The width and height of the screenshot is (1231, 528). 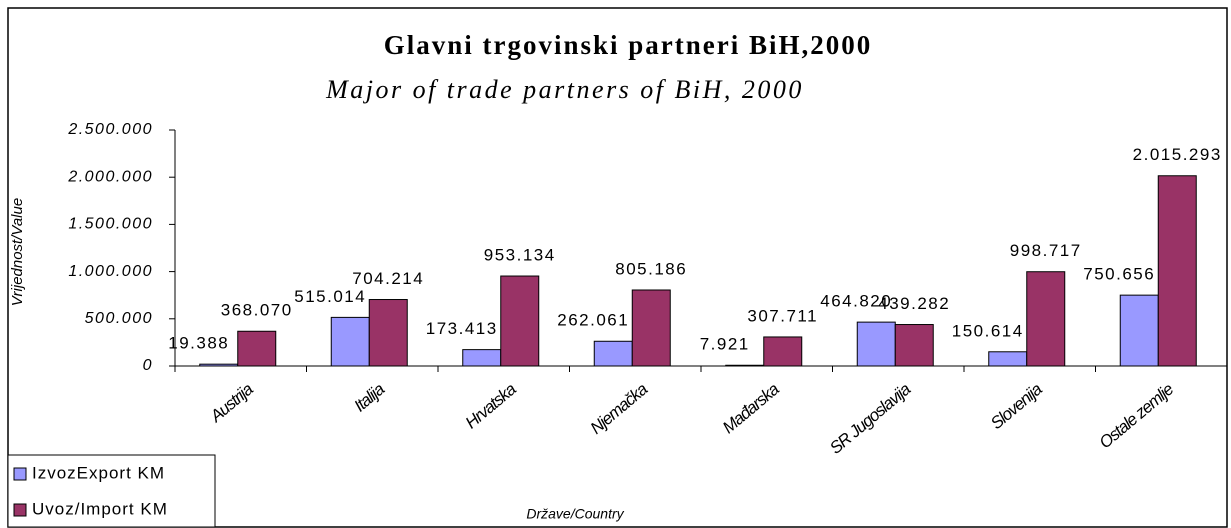 I want to click on y-tick-label: 0, so click(x=148, y=365).